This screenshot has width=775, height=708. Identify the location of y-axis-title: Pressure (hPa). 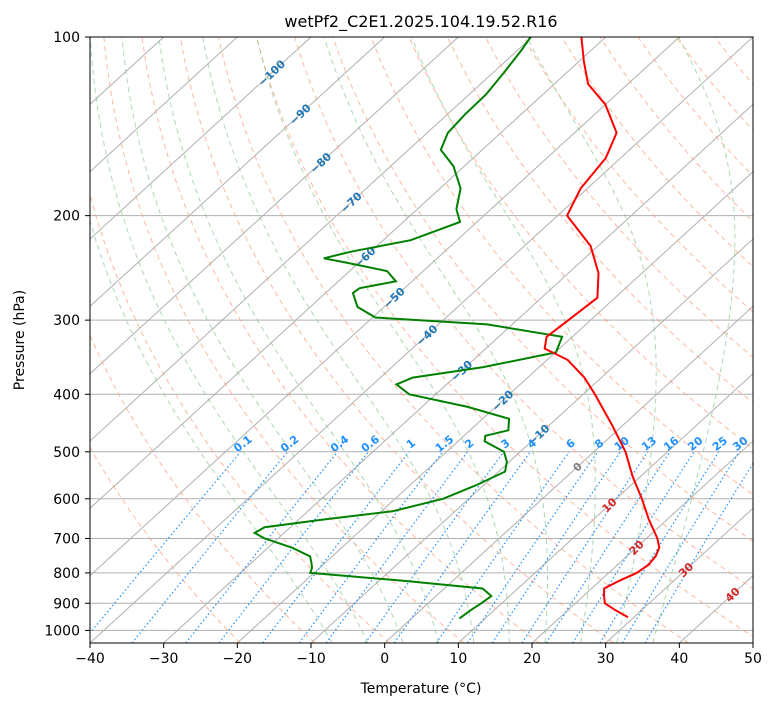
(20, 340).